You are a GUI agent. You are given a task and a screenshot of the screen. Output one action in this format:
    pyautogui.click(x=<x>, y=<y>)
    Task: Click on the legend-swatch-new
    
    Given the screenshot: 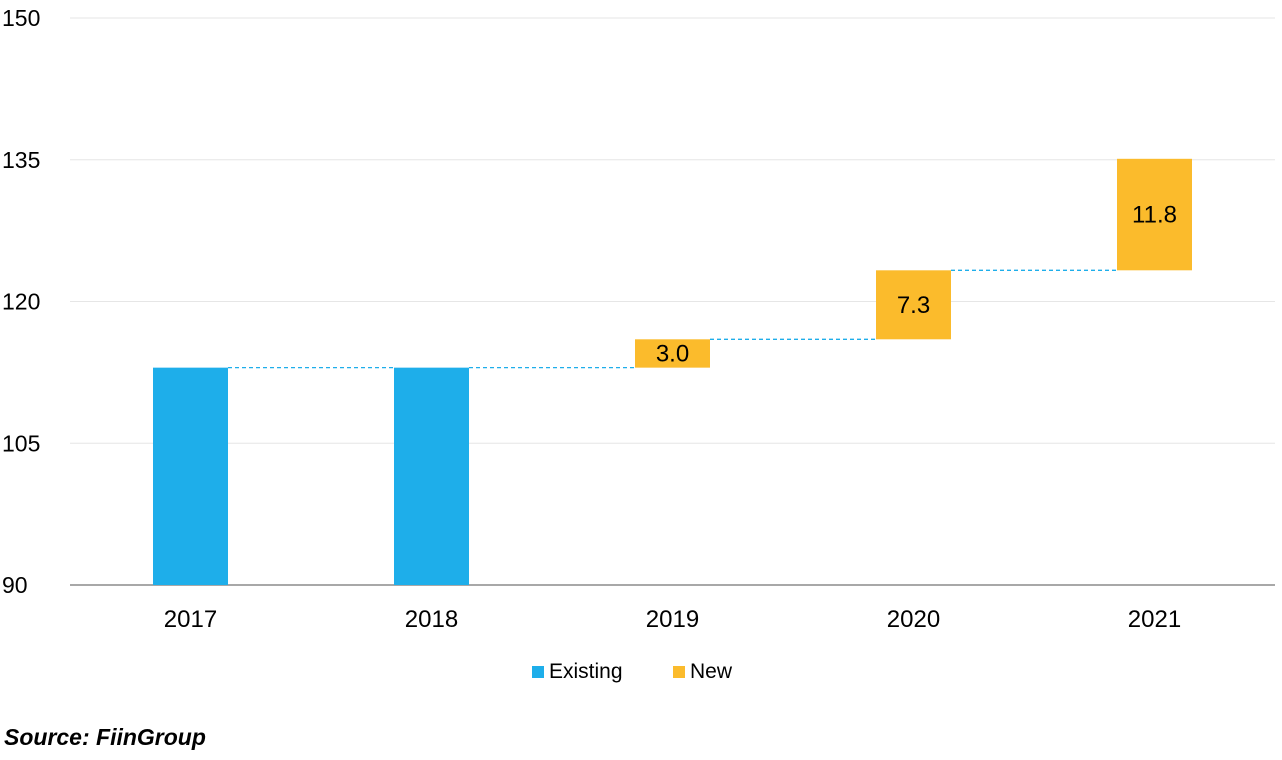 What is the action you would take?
    pyautogui.click(x=679, y=672)
    